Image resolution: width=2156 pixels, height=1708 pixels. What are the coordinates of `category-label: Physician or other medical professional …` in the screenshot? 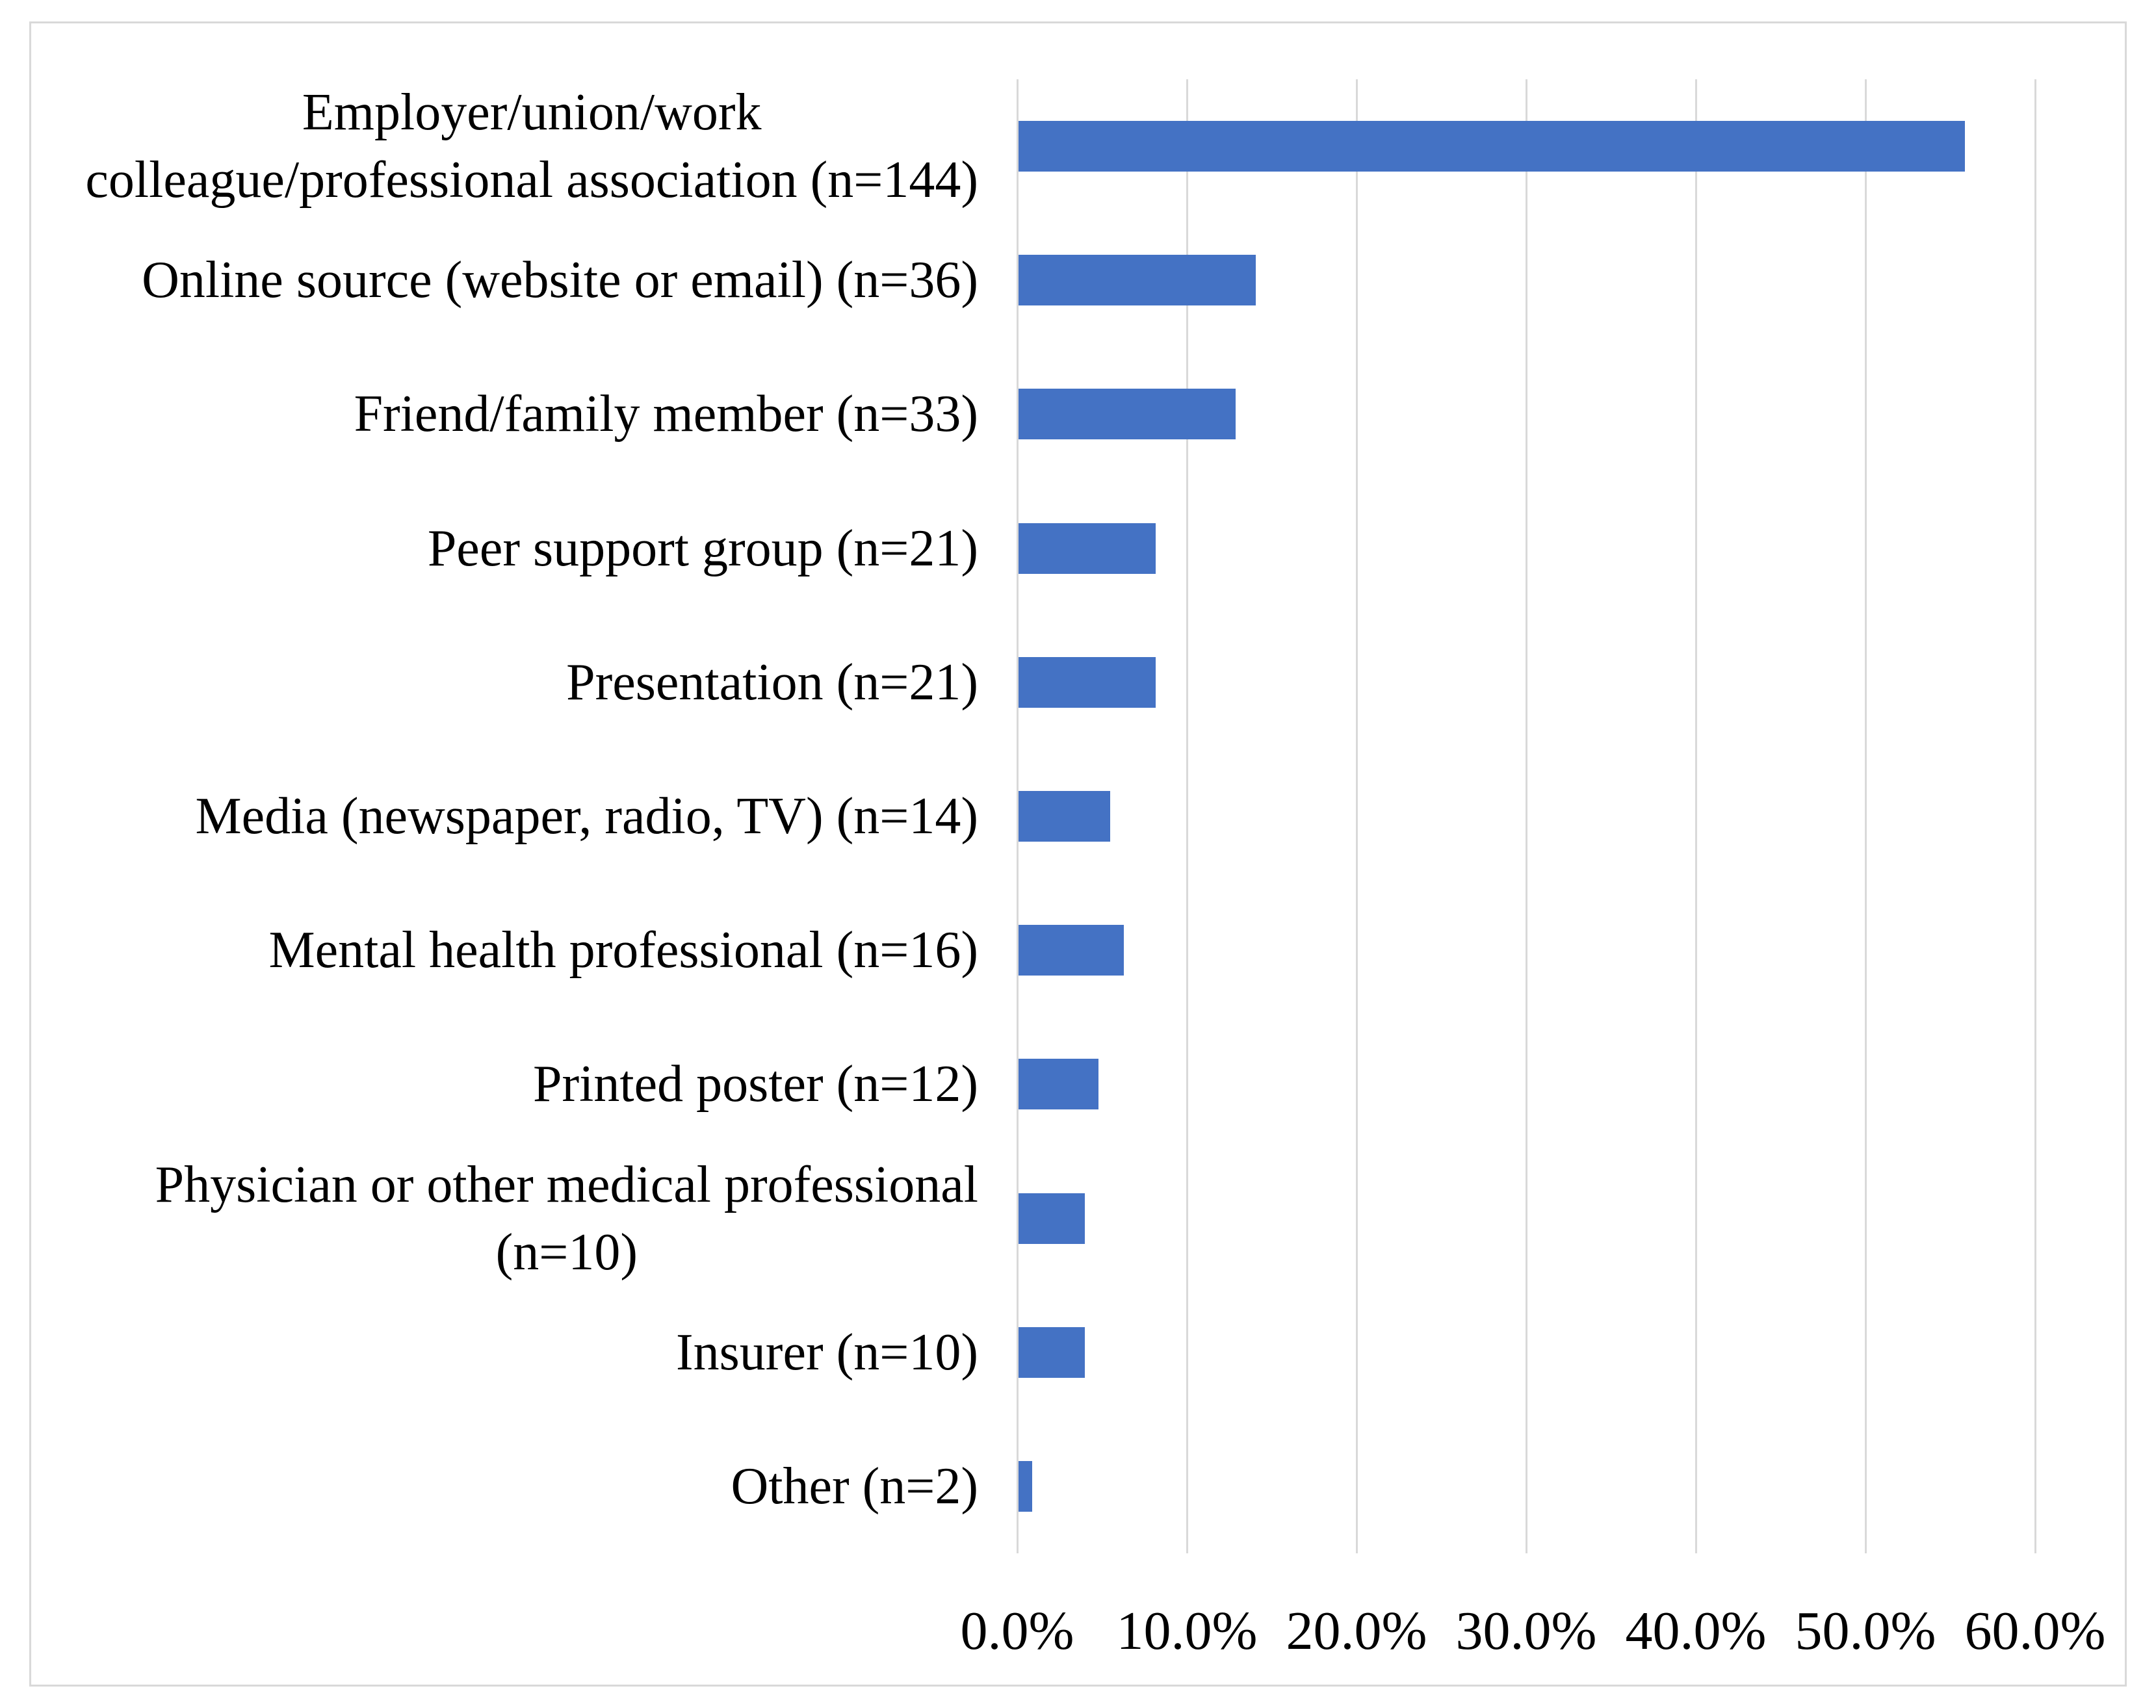 It's located at (507, 1218).